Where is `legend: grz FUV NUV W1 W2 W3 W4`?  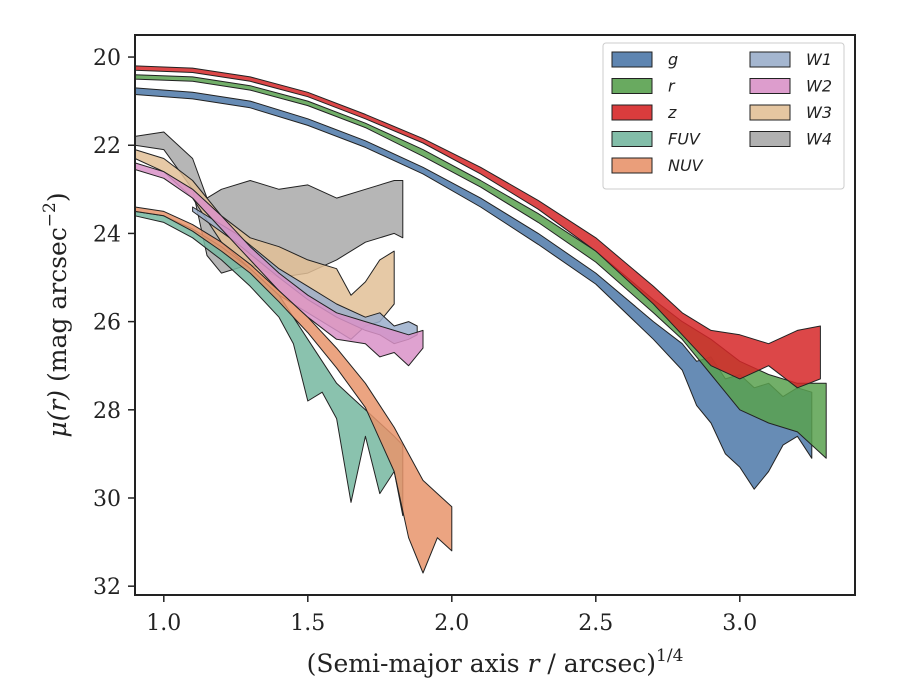
legend: grz FUV NUV W1 W2 W3 W4 is located at coordinates (723, 116).